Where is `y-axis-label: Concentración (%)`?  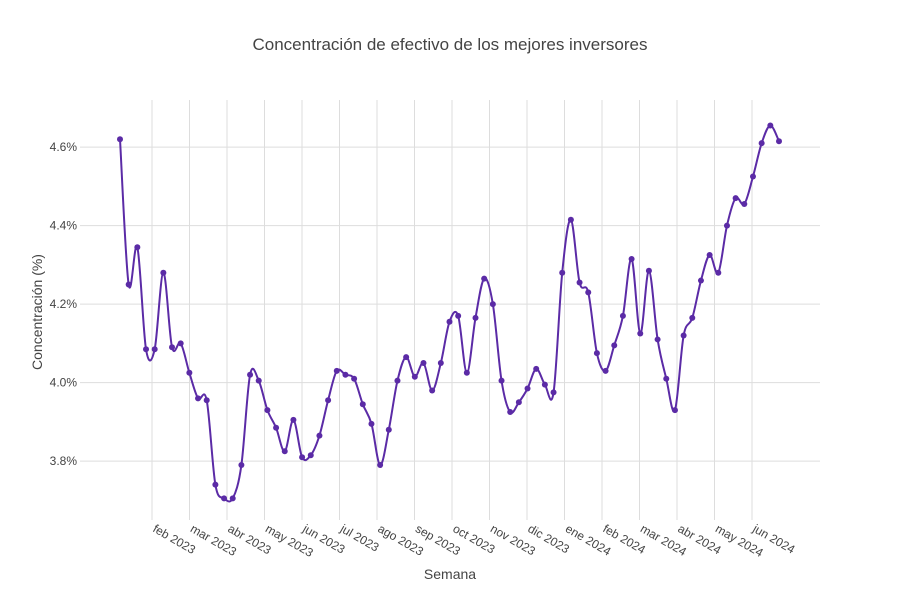 y-axis-label: Concentración (%) is located at coordinates (37, 312).